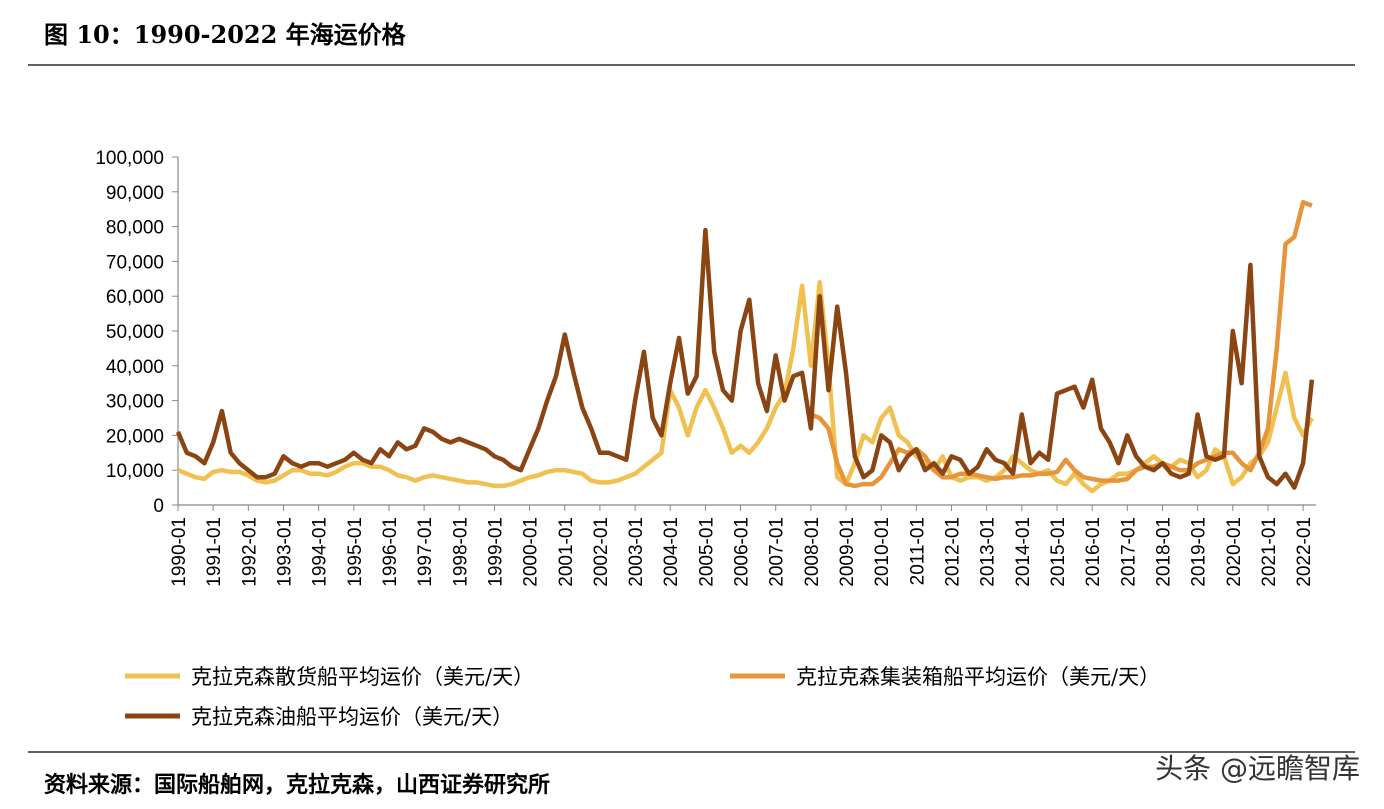 The image size is (1384, 809). Describe the element at coordinates (135, 436) in the screenshot. I see `y-tick-label: 20,000` at that location.